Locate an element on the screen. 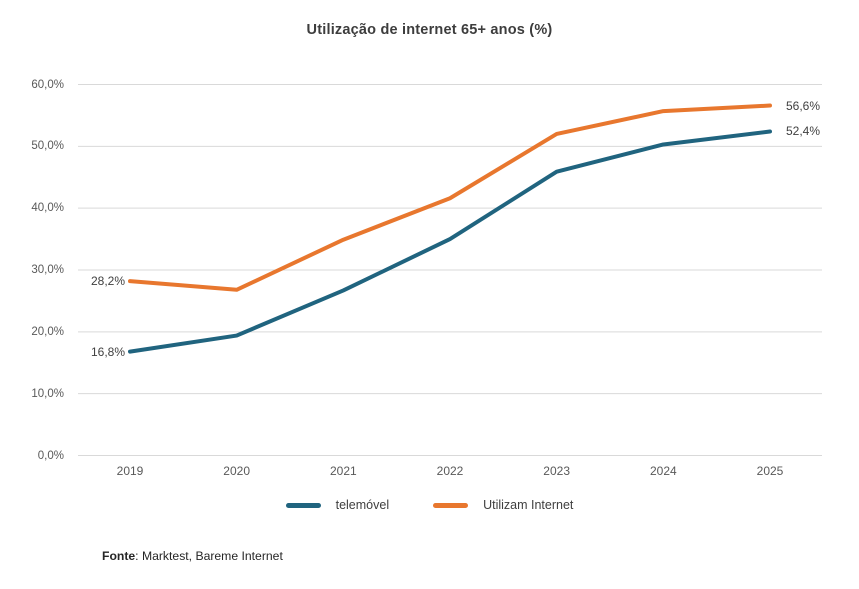  source-text: : Marktest, Bareme Internet is located at coordinates (209, 556).